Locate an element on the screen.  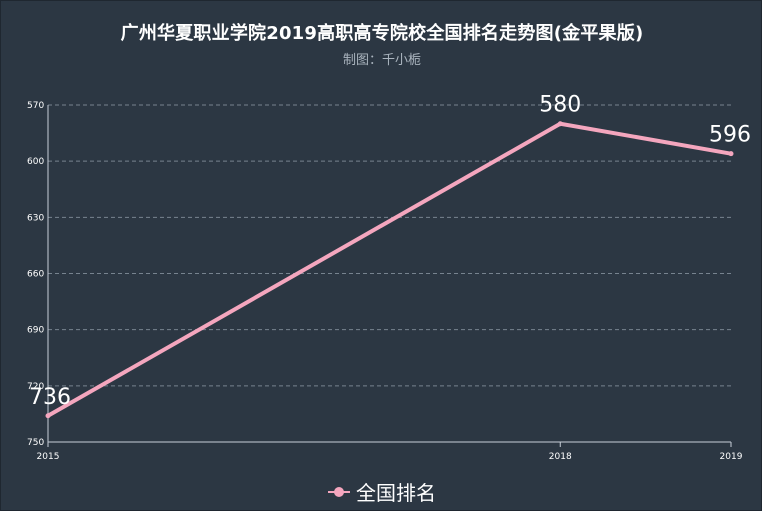
y-tick-label: 750 is located at coordinates (35, 443).